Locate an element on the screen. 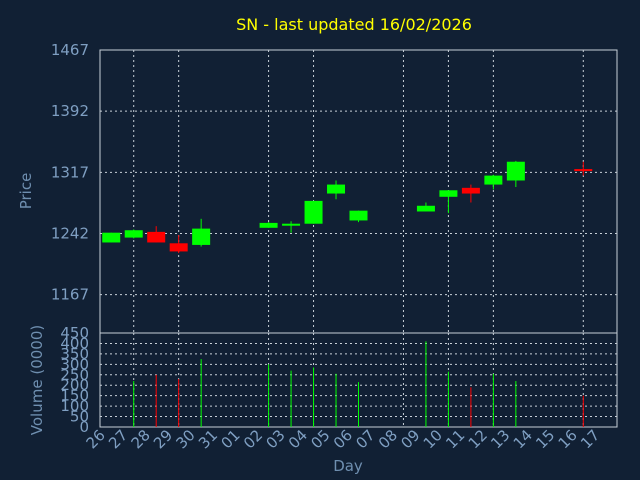  volume-y-tick: 100 is located at coordinates (74, 406).